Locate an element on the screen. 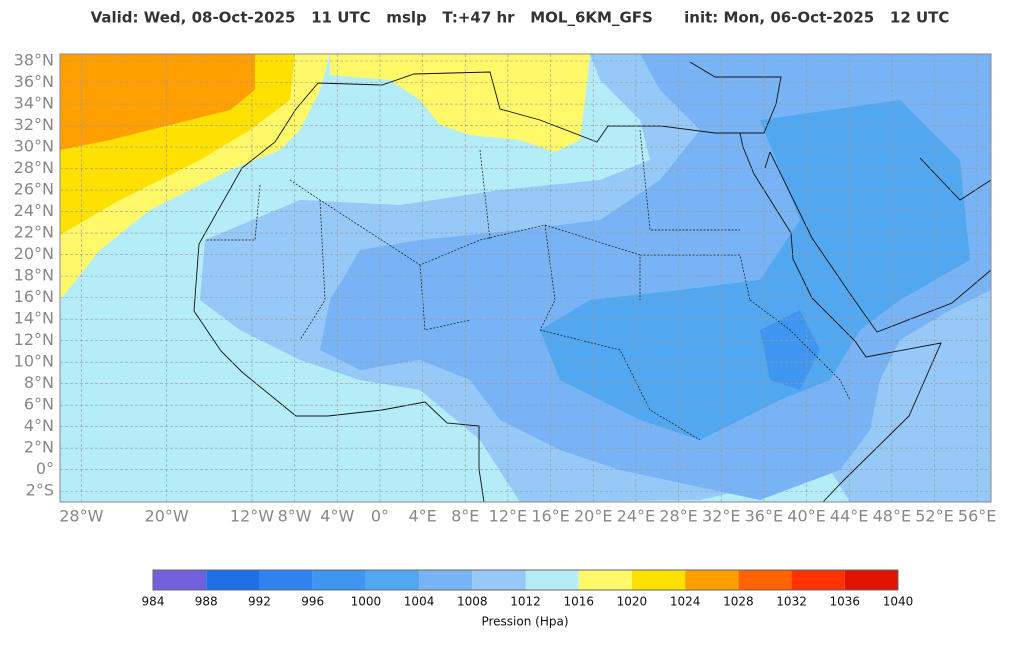  lat-tick-label: 14°N is located at coordinates (34, 318).